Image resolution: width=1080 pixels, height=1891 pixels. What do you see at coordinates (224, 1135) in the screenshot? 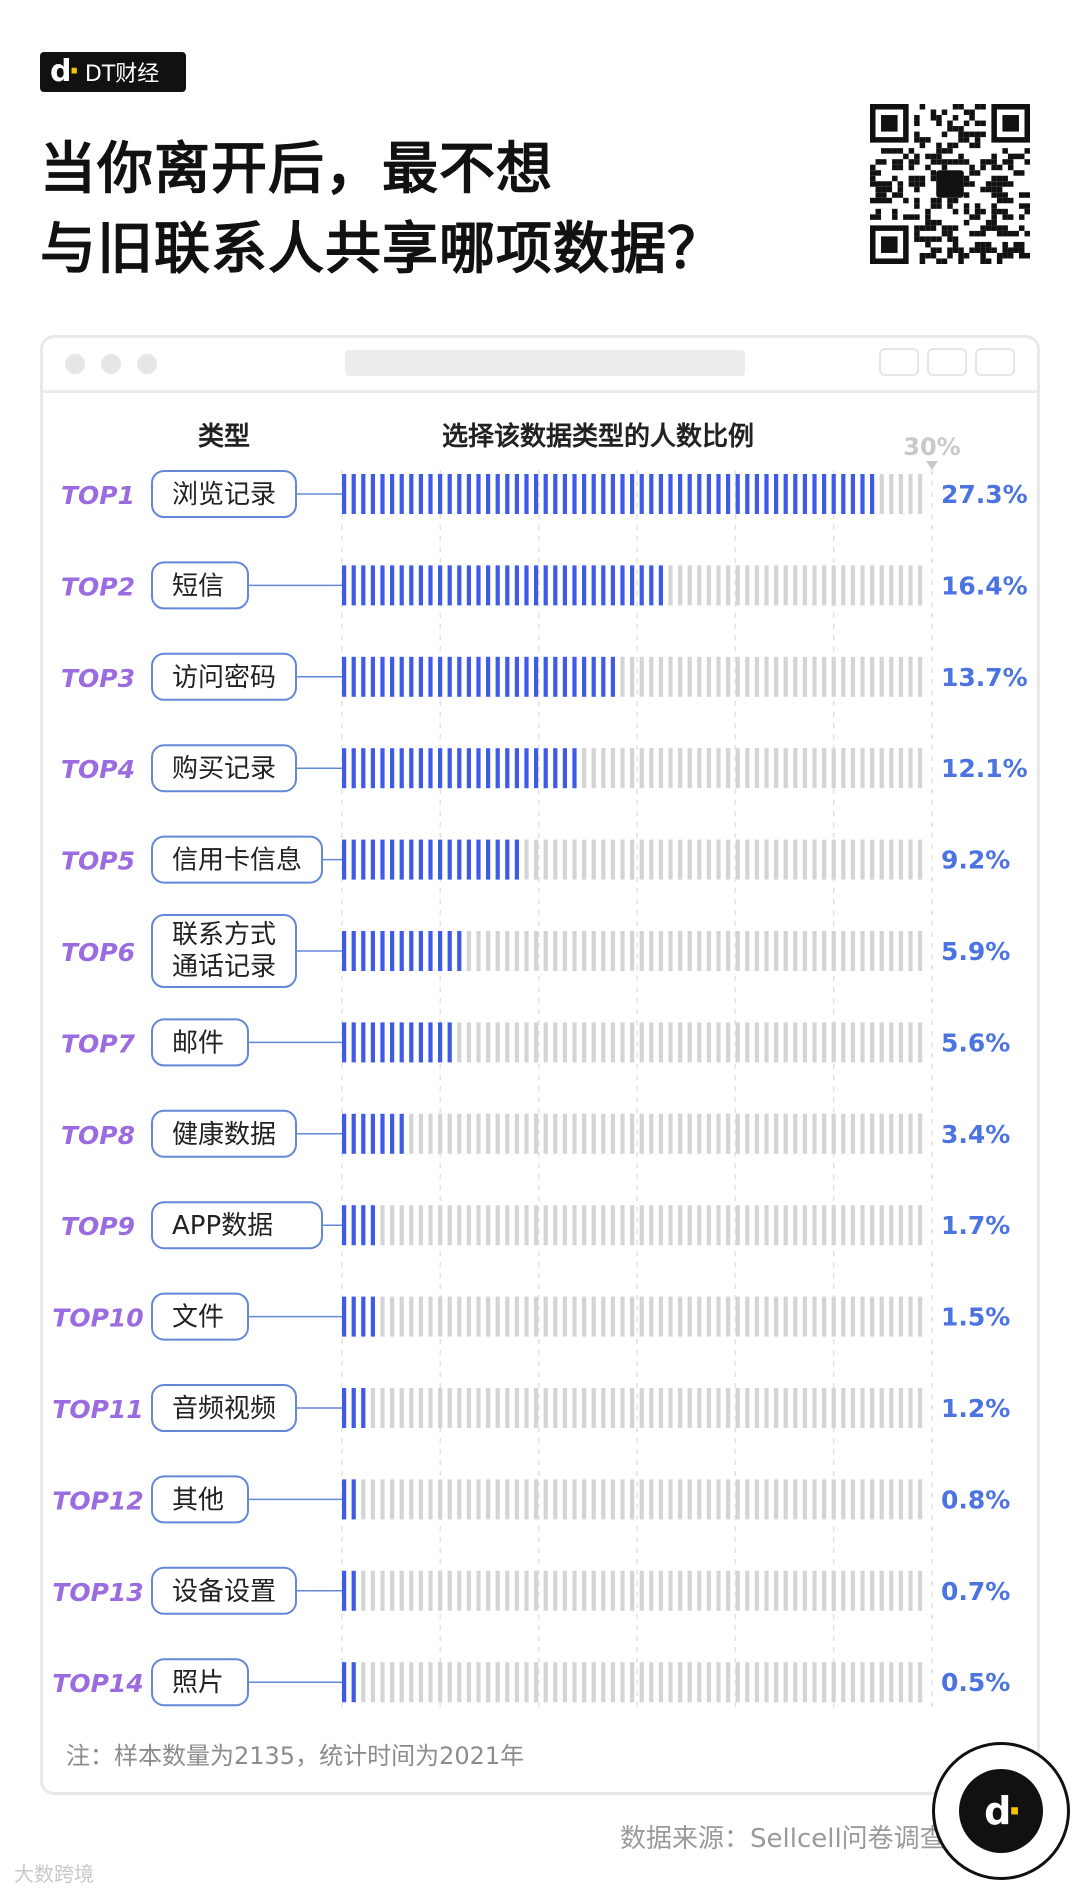
I see `category-label: 健康数据` at bounding box center [224, 1135].